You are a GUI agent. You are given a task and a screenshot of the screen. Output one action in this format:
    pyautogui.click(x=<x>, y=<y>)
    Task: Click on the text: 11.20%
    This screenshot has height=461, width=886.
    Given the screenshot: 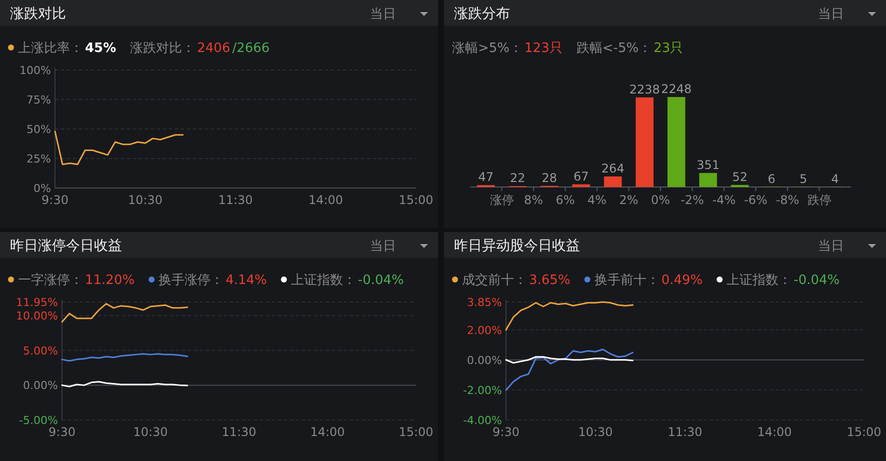 What is the action you would take?
    pyautogui.click(x=110, y=280)
    